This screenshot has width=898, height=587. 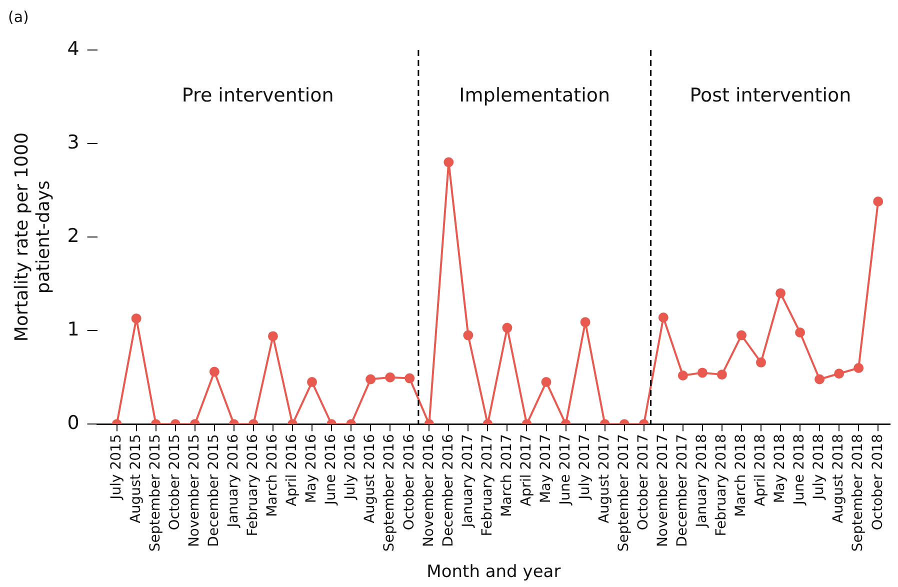 What do you see at coordinates (526, 470) in the screenshot?
I see `x-tick-label: April 2017` at bounding box center [526, 470].